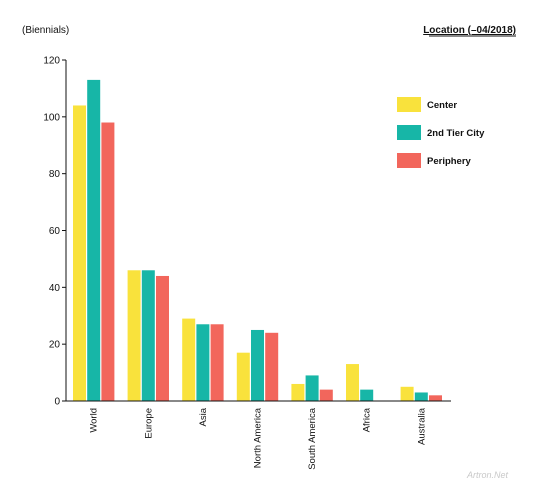 This screenshot has width=550, height=486. I want to click on y-axis-unit-label: (Biennials), so click(45, 30).